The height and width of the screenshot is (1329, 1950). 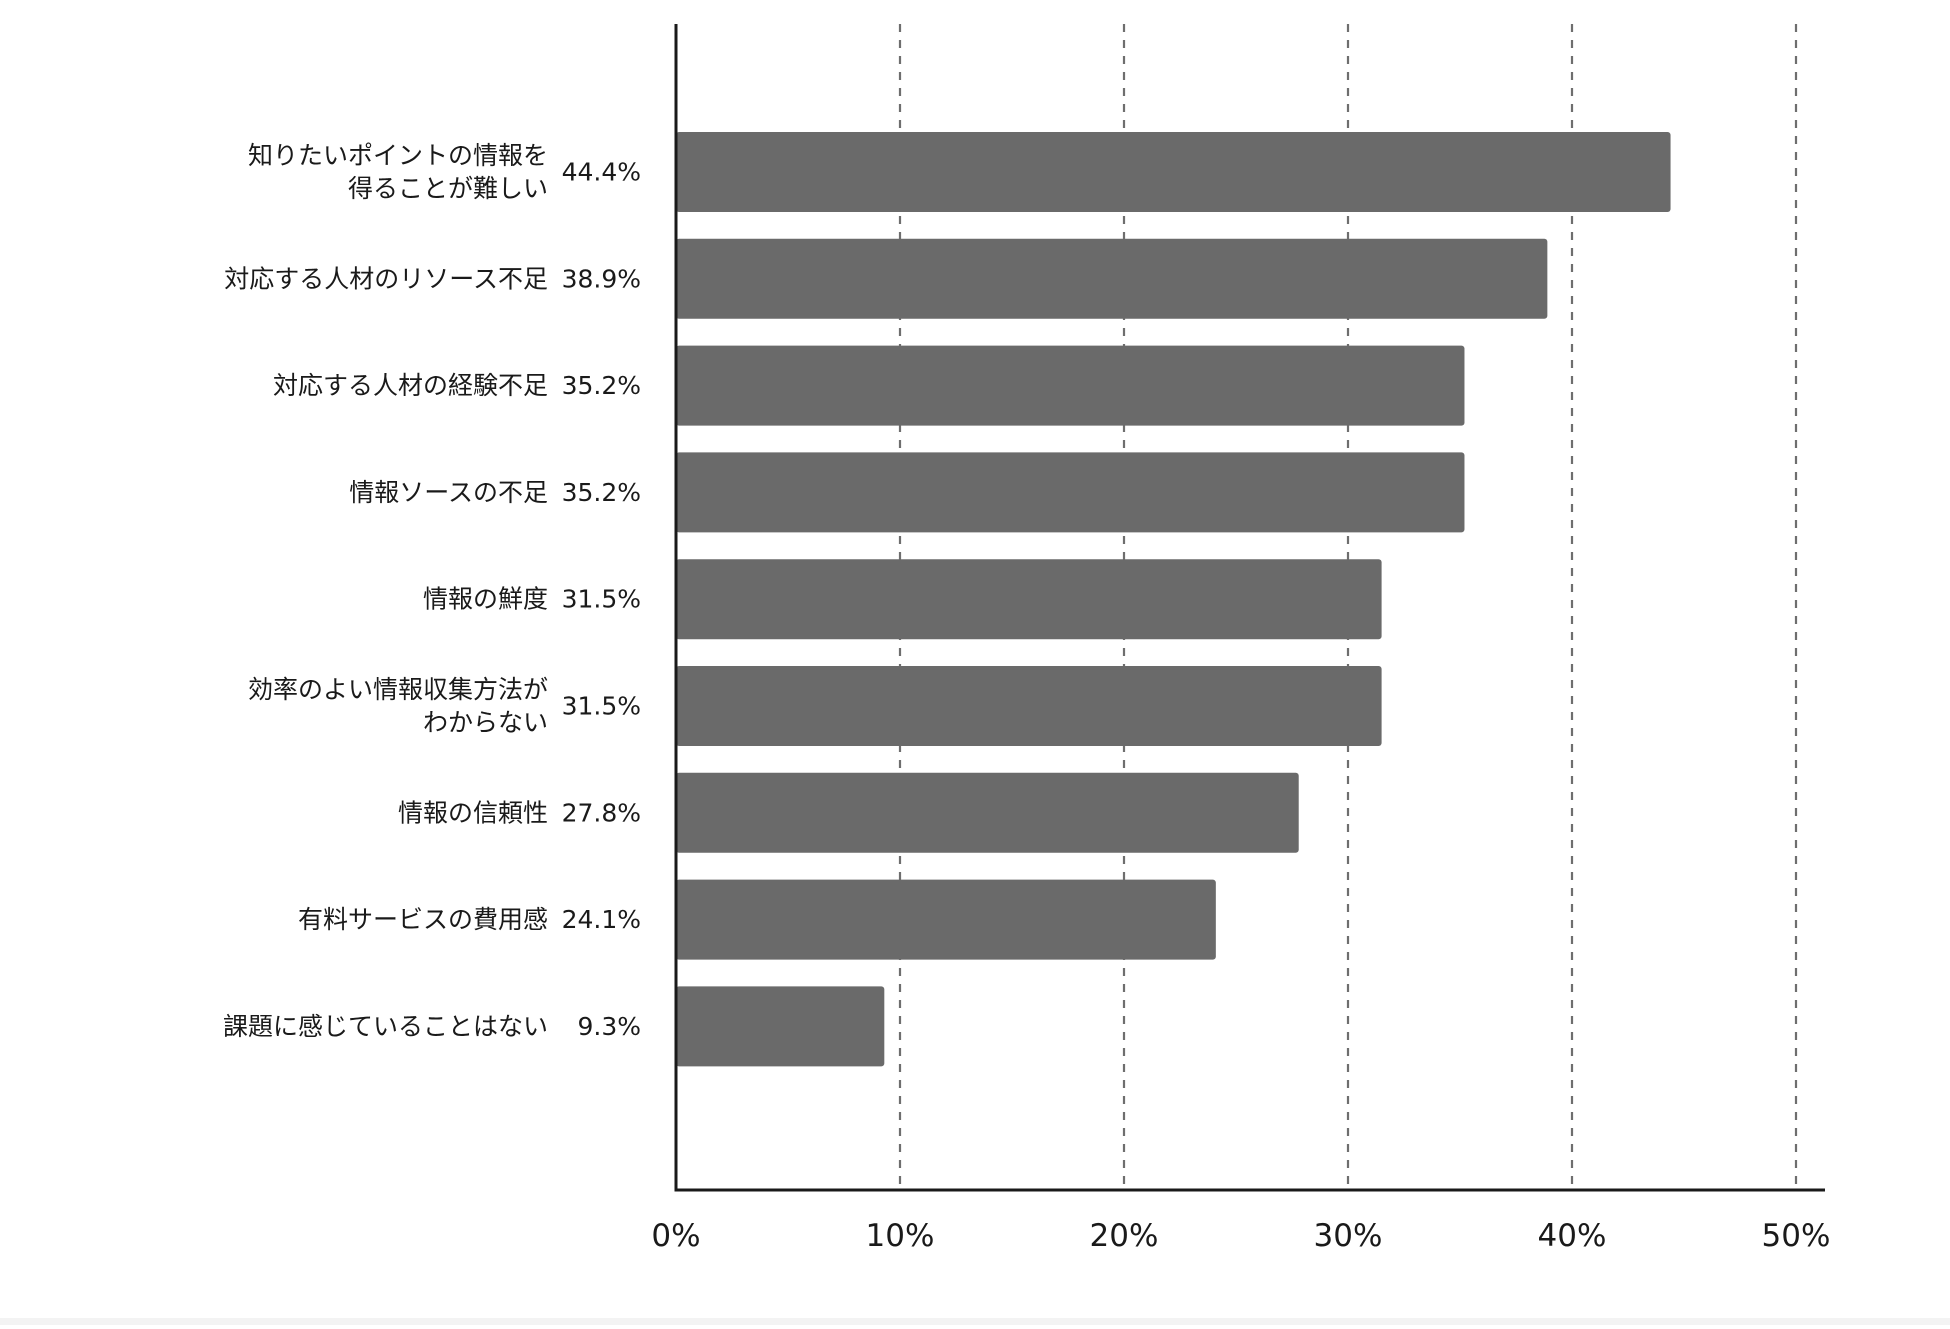 What do you see at coordinates (675, 1236) in the screenshot?
I see `x-tick-label-0: 0%` at bounding box center [675, 1236].